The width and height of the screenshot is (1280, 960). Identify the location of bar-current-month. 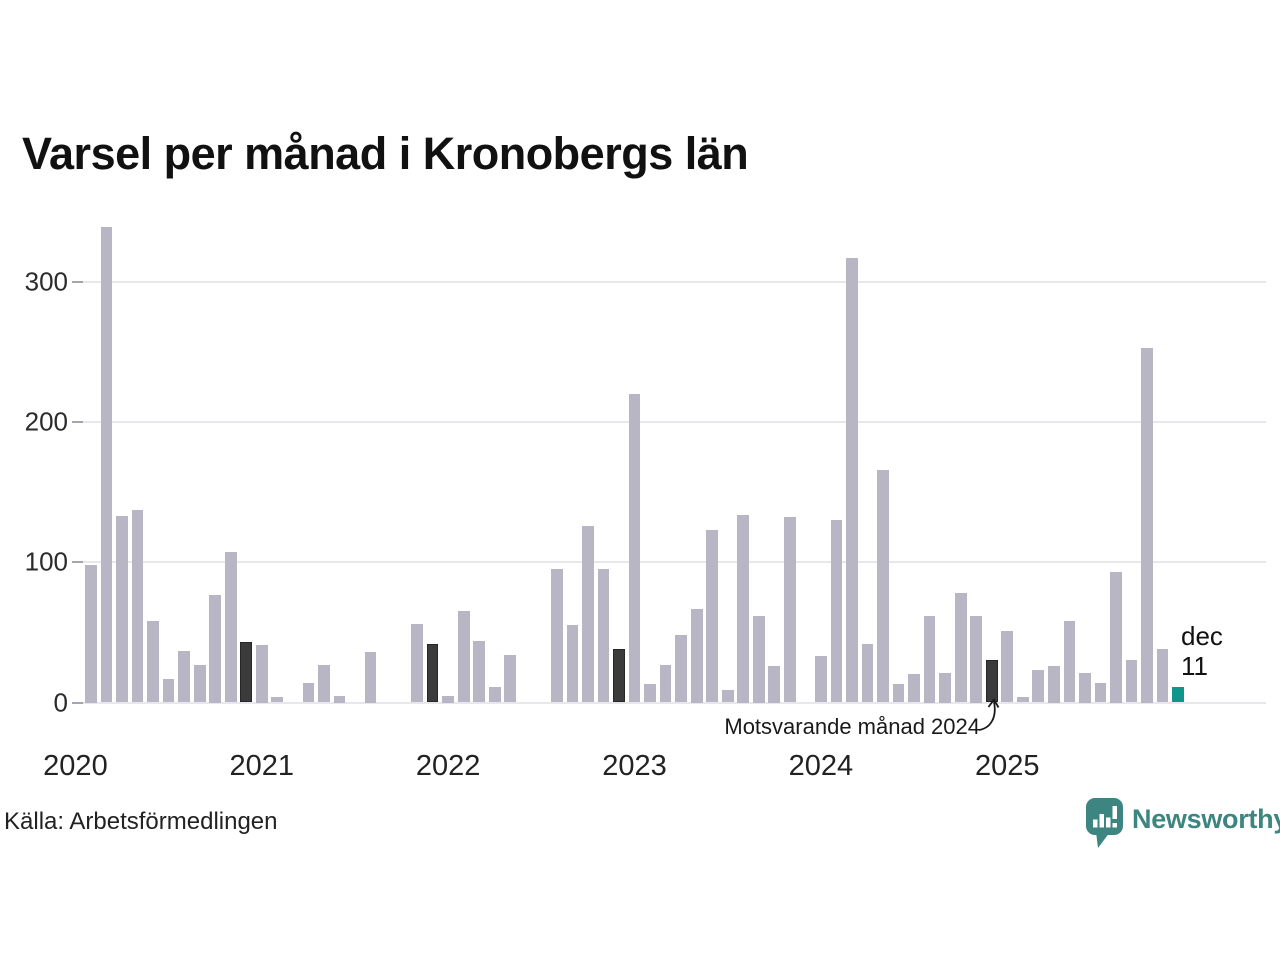
(1178, 695).